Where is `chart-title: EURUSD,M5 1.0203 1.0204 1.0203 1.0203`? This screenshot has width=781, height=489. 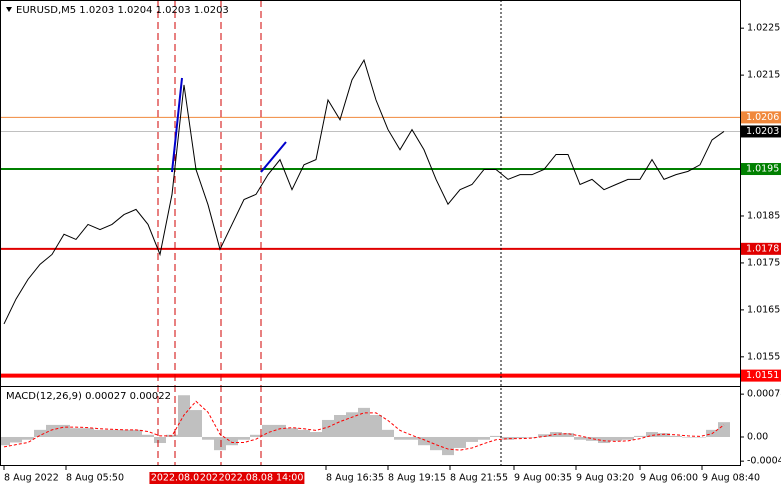 chart-title: EURUSD,M5 1.0203 1.0204 1.0203 1.0203 is located at coordinates (122, 10).